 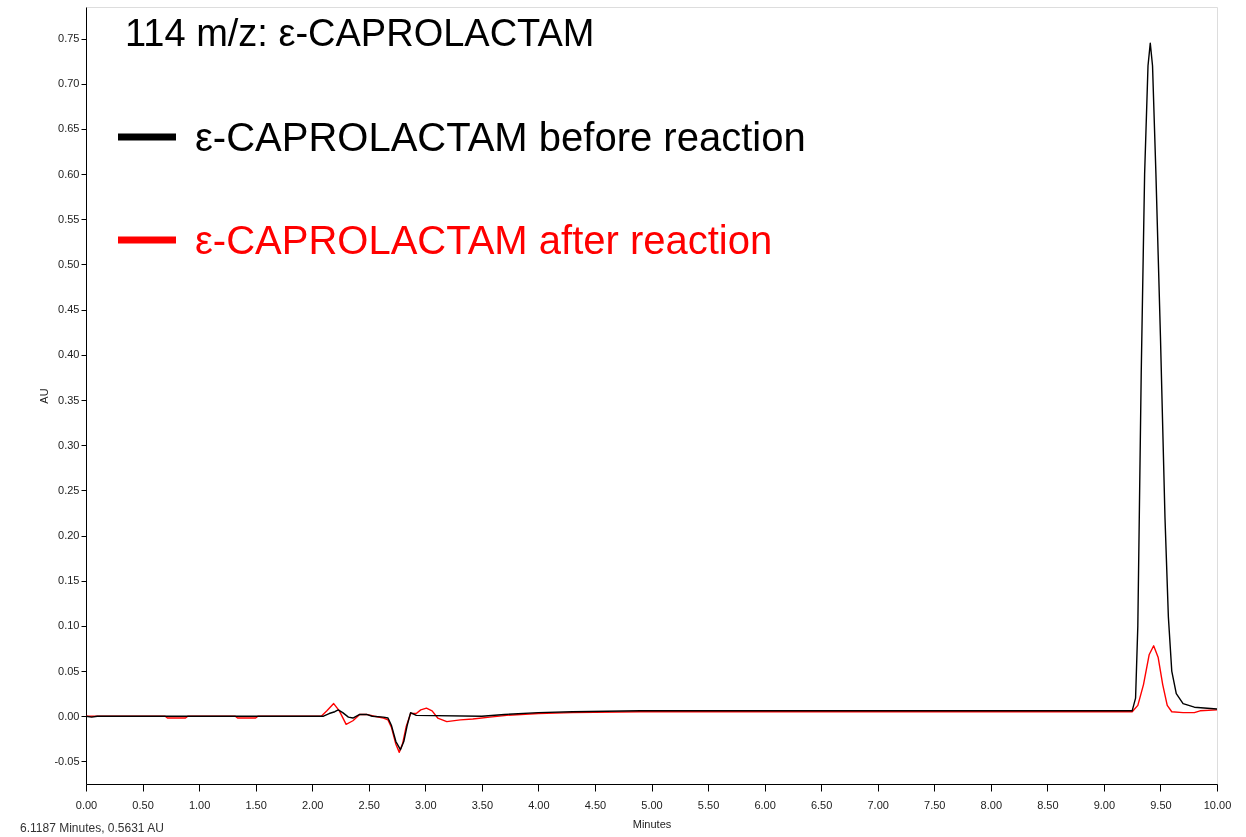 What do you see at coordinates (86, 804) in the screenshot?
I see `x-tick-label: 0.00` at bounding box center [86, 804].